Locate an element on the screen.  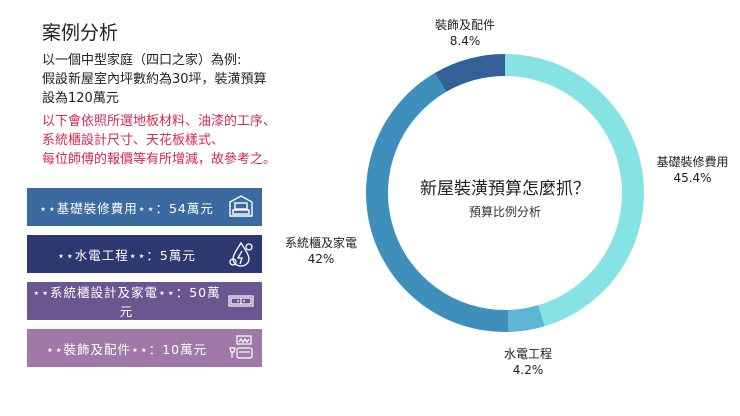
label-cabinet: 系統櫃及家電 42% is located at coordinates (321, 251).